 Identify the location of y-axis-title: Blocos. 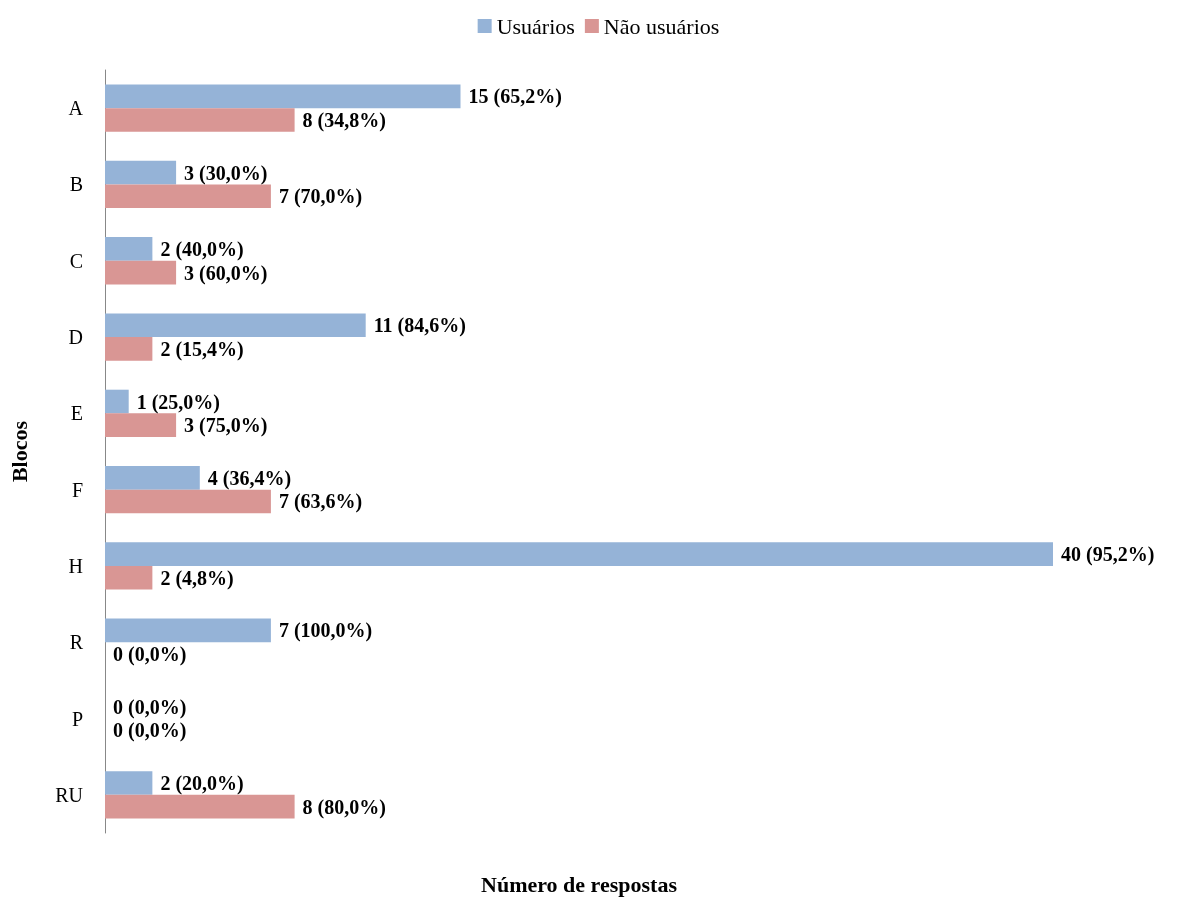
(19, 451).